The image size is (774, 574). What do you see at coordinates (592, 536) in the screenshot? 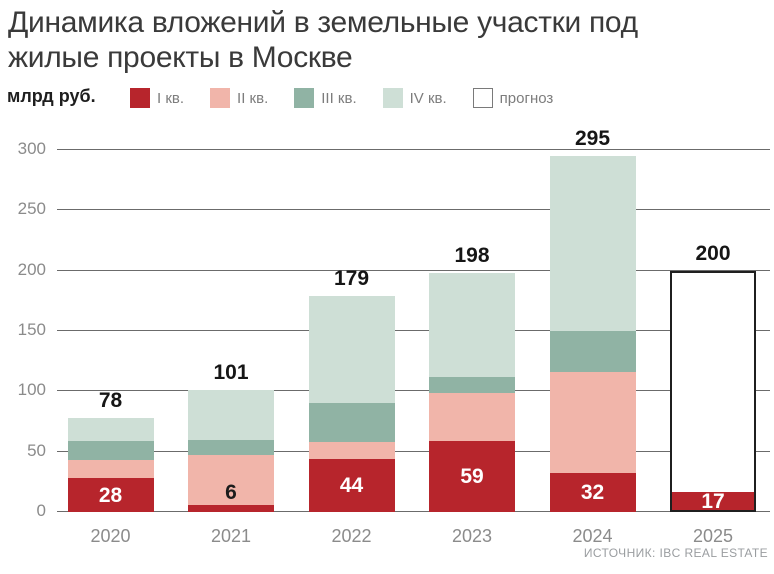
I see `x-axis-label-2024: 2024` at bounding box center [592, 536].